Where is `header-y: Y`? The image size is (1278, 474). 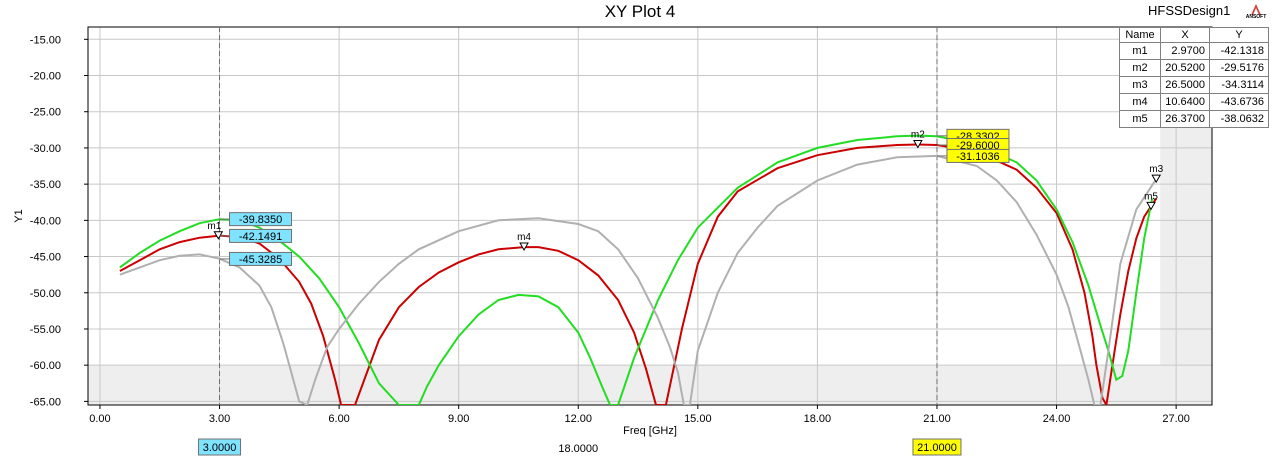
header-y: Y is located at coordinates (1239, 35).